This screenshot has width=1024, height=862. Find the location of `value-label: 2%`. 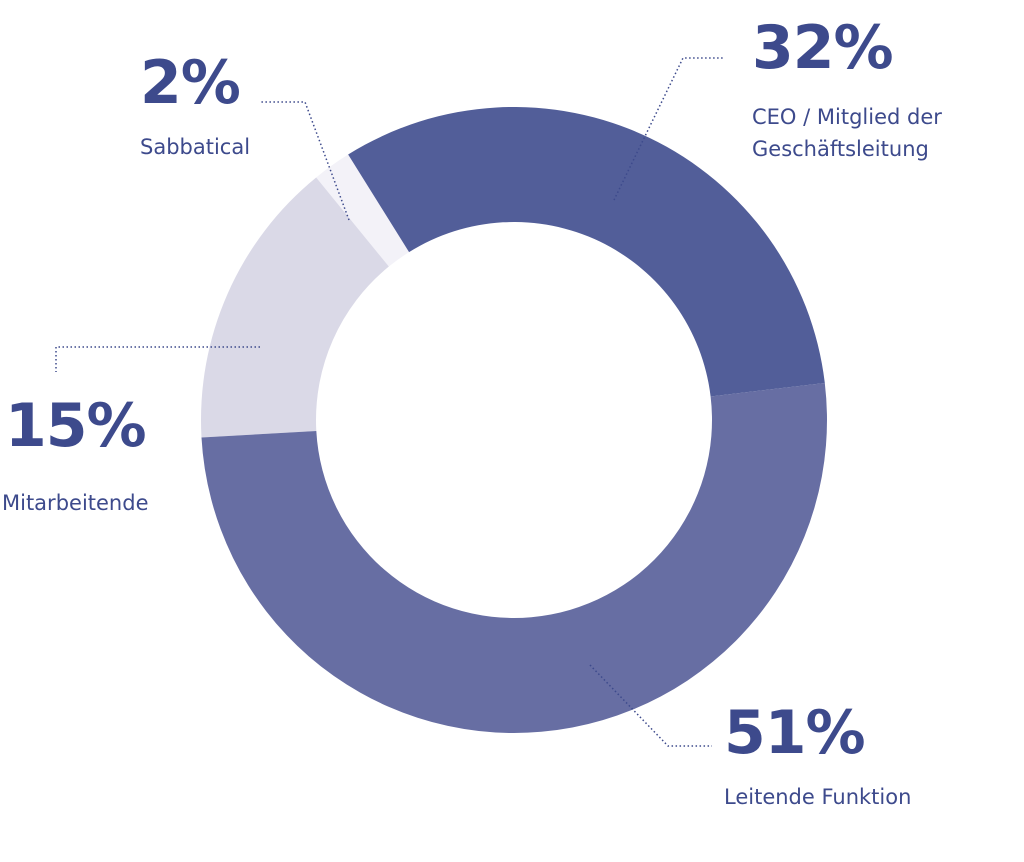

value-label: 2% is located at coordinates (190, 83).